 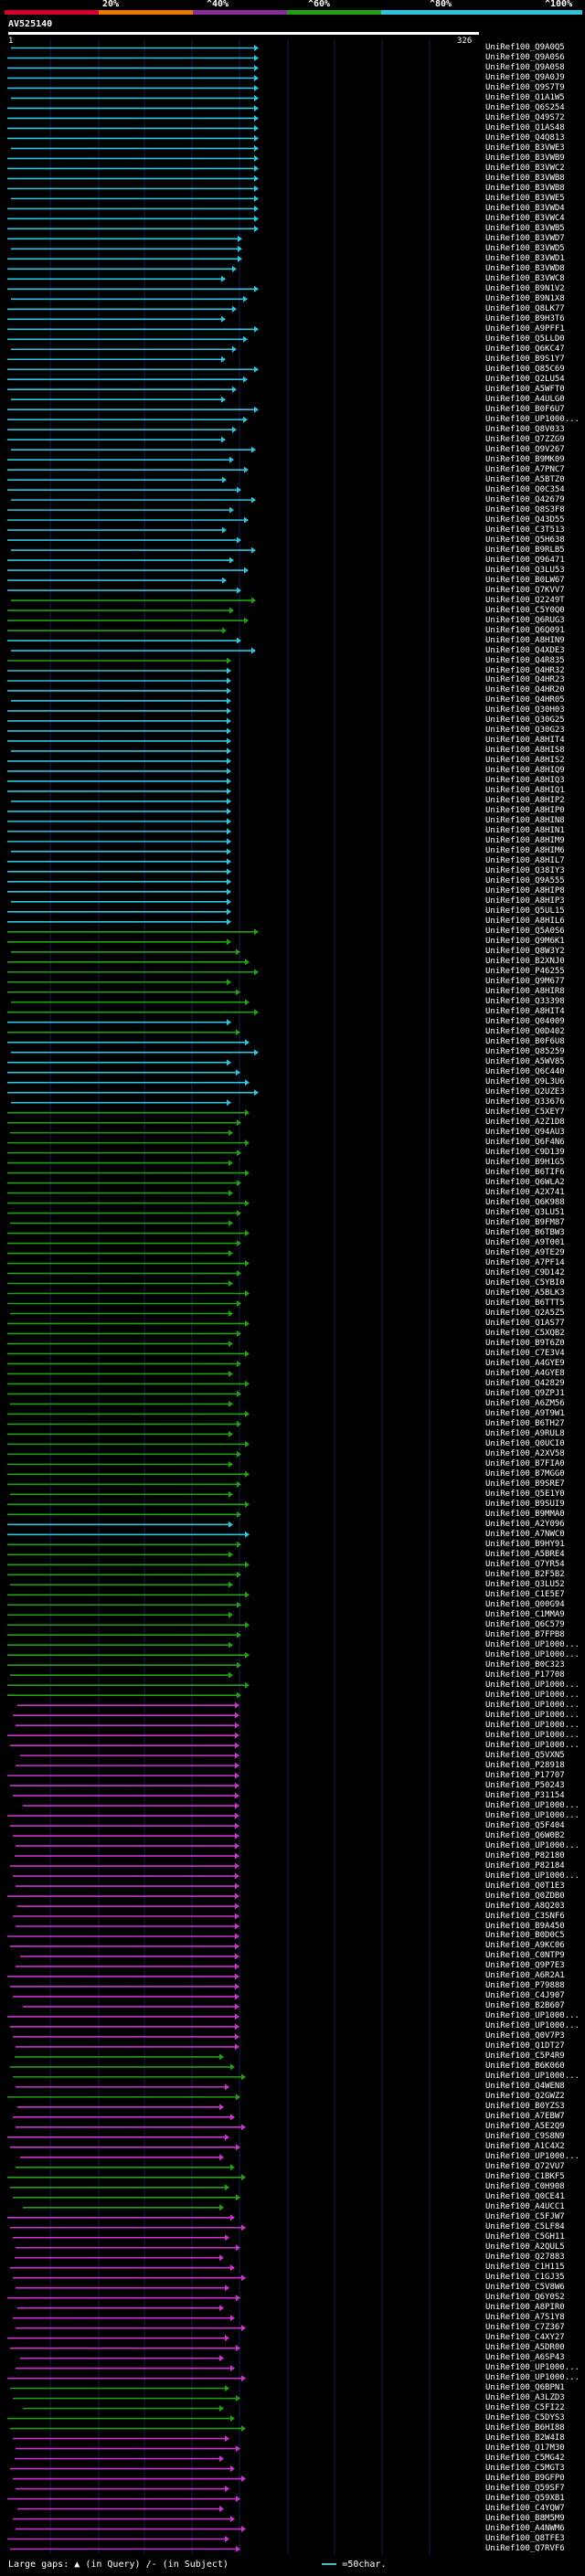 What do you see at coordinates (525, 2127) in the screenshot?
I see `hit-label: UniRef100_A5E2Q9` at bounding box center [525, 2127].